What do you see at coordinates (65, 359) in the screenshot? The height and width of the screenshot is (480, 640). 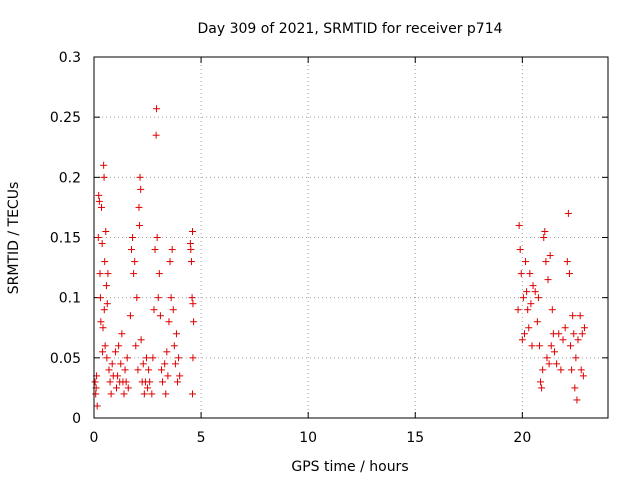 I see `y-tick-label: 0.05` at bounding box center [65, 359].